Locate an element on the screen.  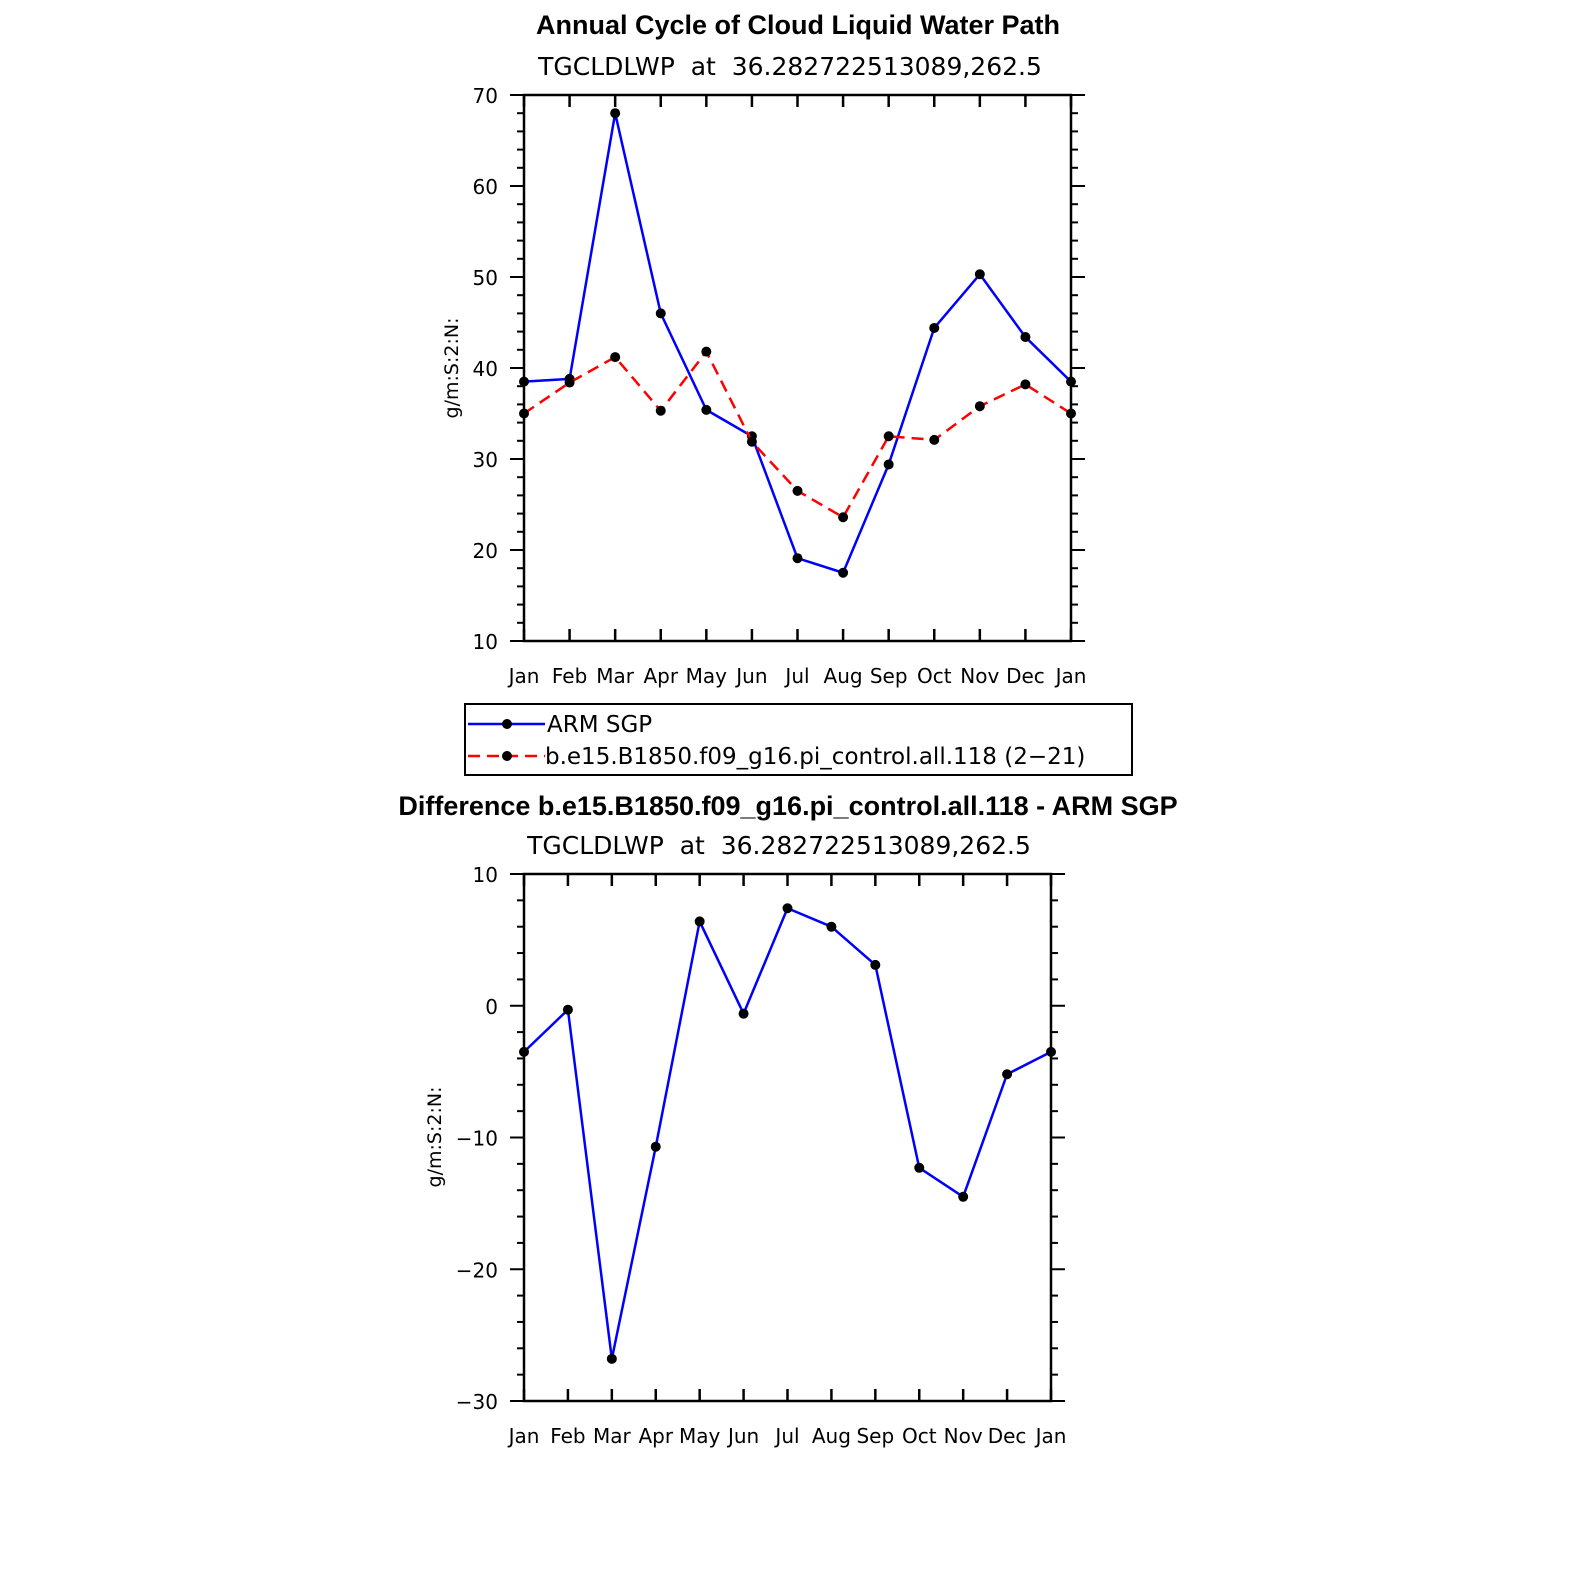
bottom-chart-subtitle: TGCLDLWP at 36.282722513089,262.5 is located at coordinates (778, 845).